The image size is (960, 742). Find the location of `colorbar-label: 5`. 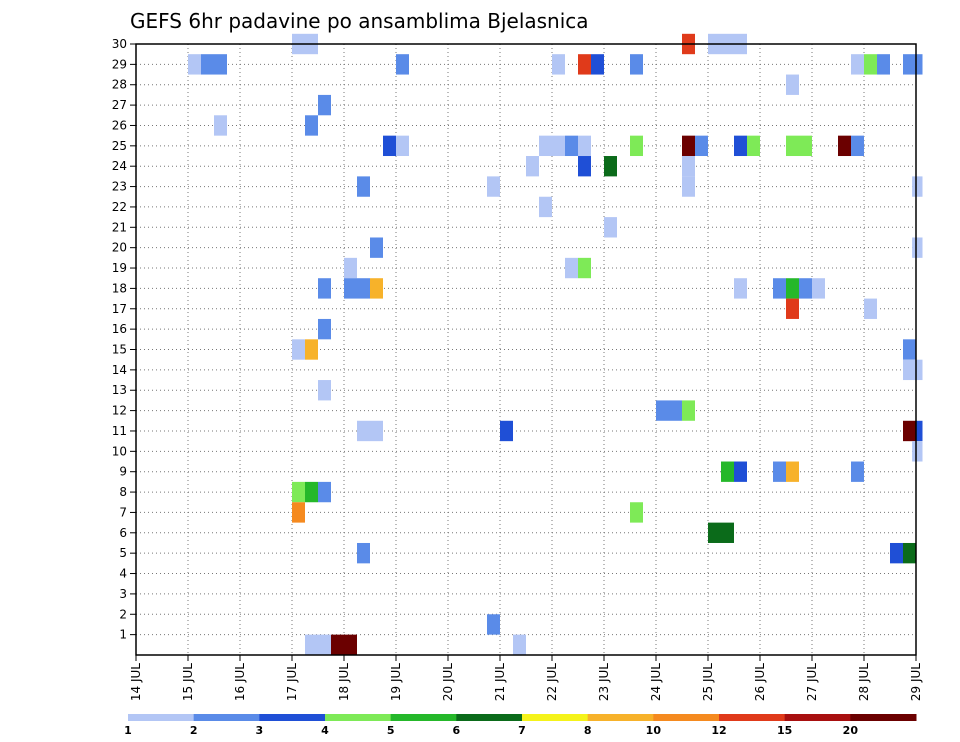

colorbar-label: 5 is located at coordinates (391, 730).